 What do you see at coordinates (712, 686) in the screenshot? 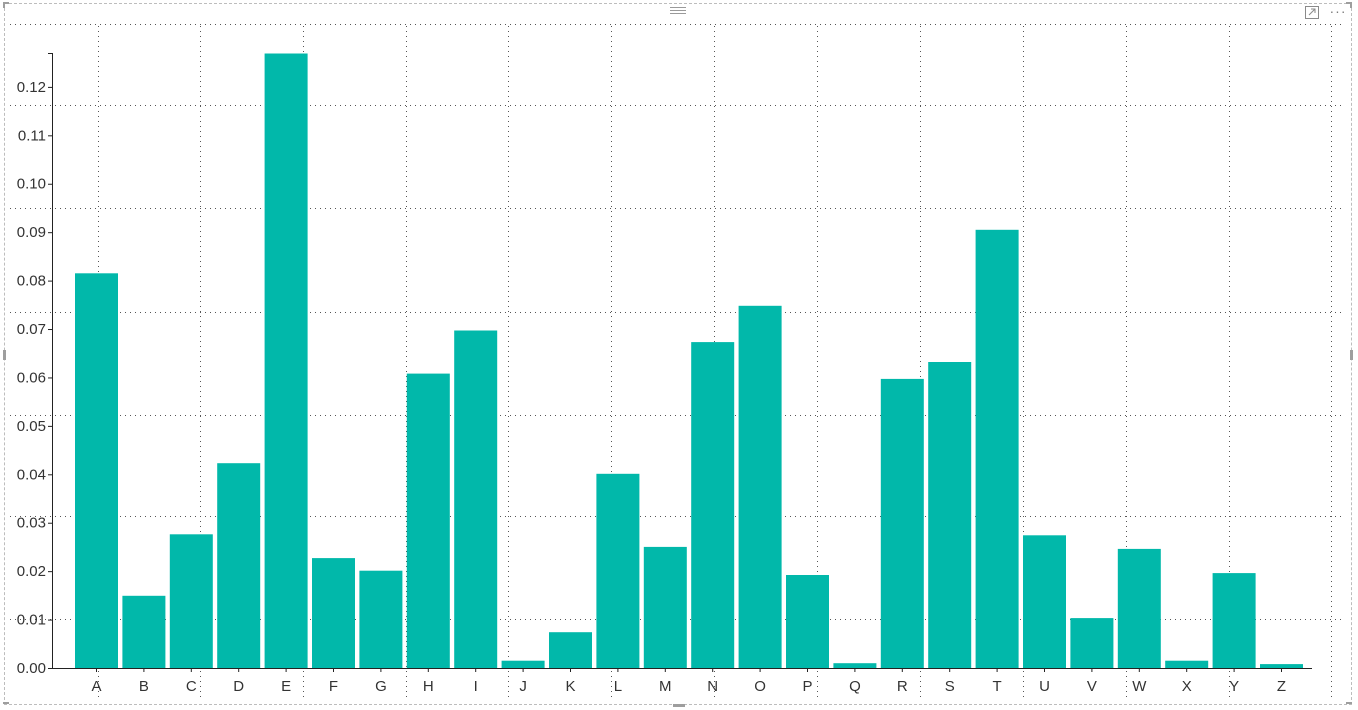
I see `x-tick-label-N: N` at bounding box center [712, 686].